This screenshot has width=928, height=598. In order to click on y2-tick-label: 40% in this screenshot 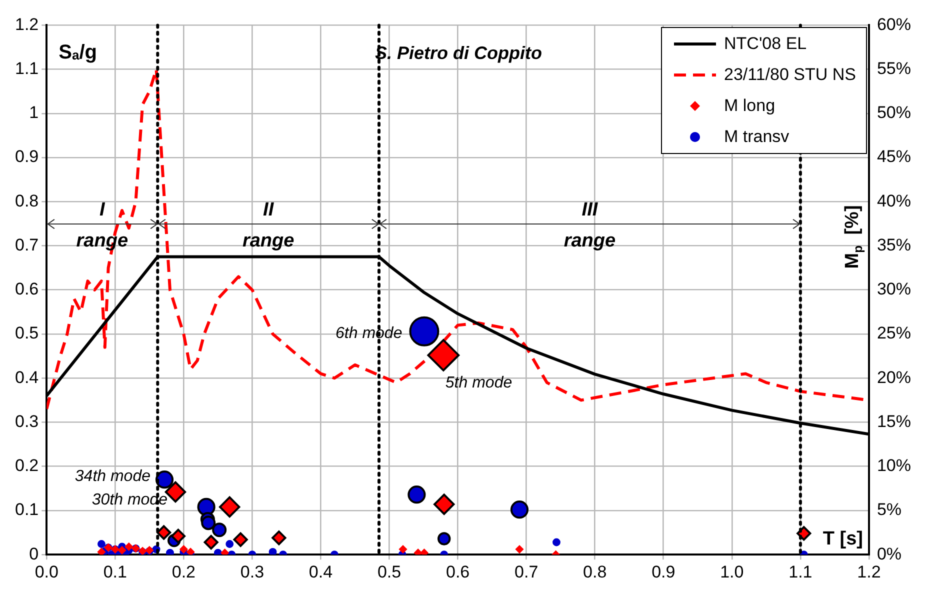, I will do `click(894, 200)`.